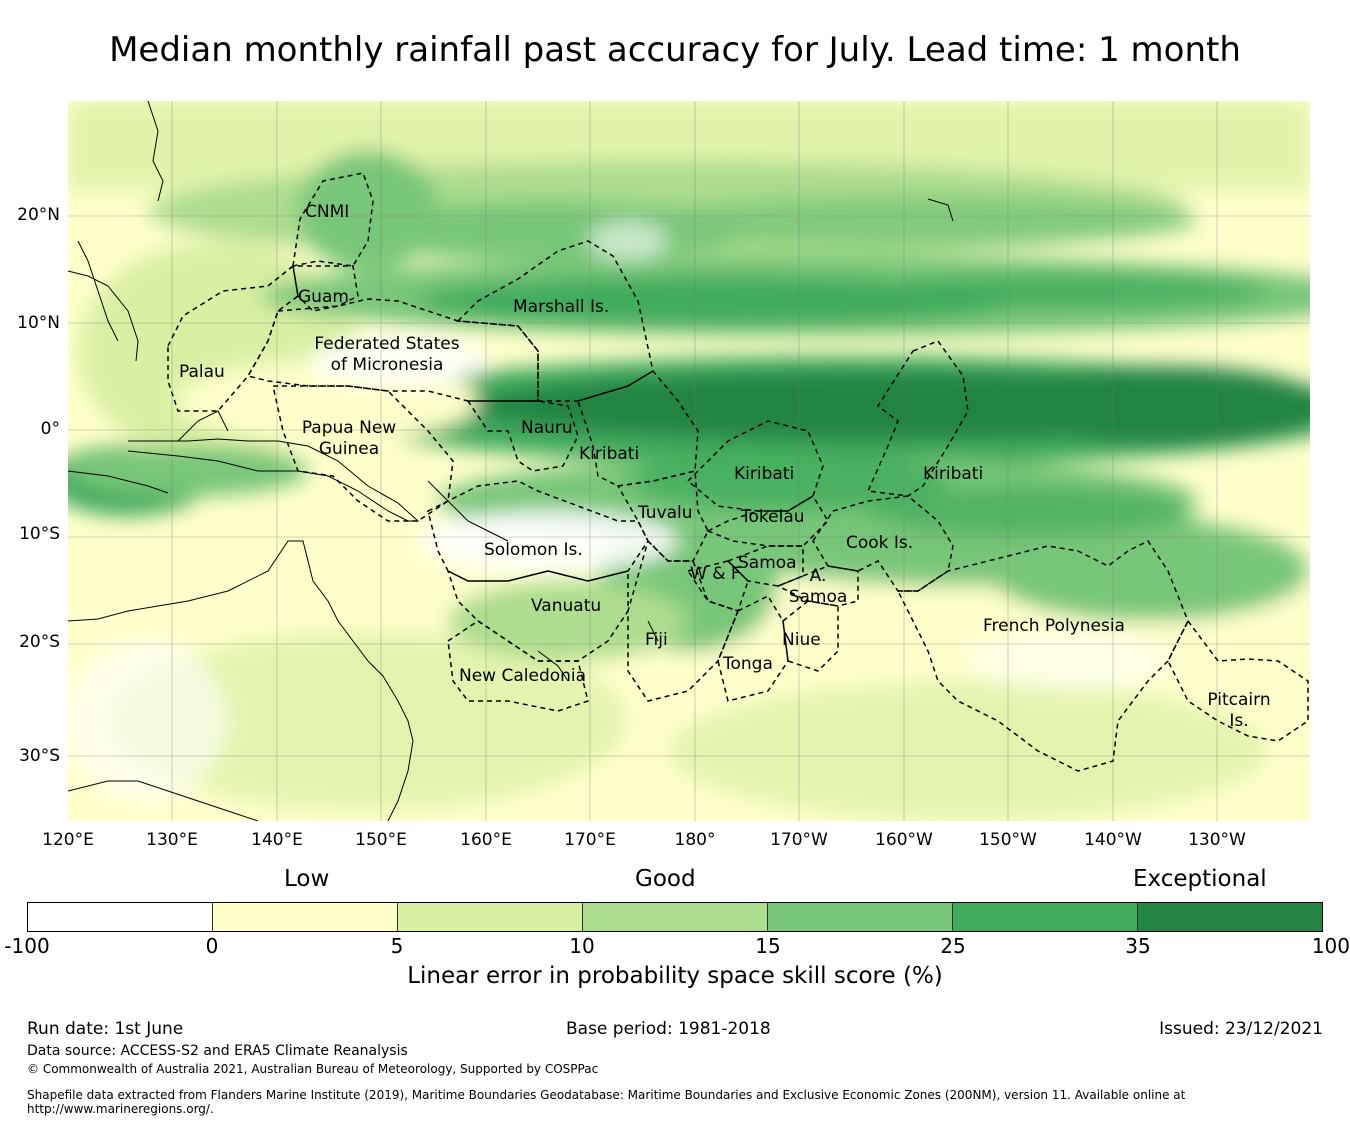 The image size is (1350, 1125). Describe the element at coordinates (768, 946) in the screenshot. I see `colorbar-tick: 15` at that location.